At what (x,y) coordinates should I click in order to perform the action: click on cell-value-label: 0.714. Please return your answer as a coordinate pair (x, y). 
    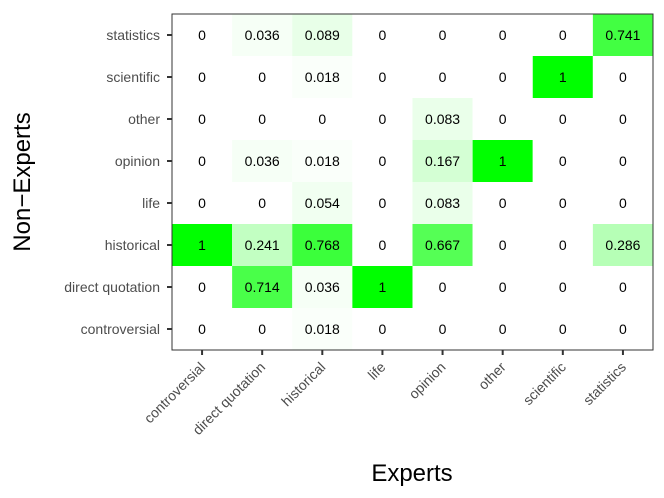
    Looking at the image, I should click on (262, 287).